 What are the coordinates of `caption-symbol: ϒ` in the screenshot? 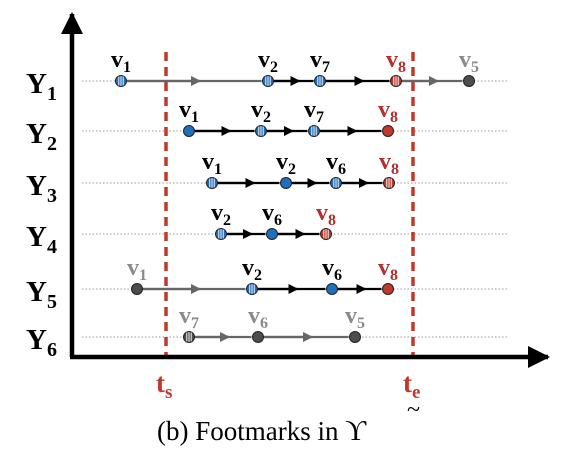 It's located at (356, 431).